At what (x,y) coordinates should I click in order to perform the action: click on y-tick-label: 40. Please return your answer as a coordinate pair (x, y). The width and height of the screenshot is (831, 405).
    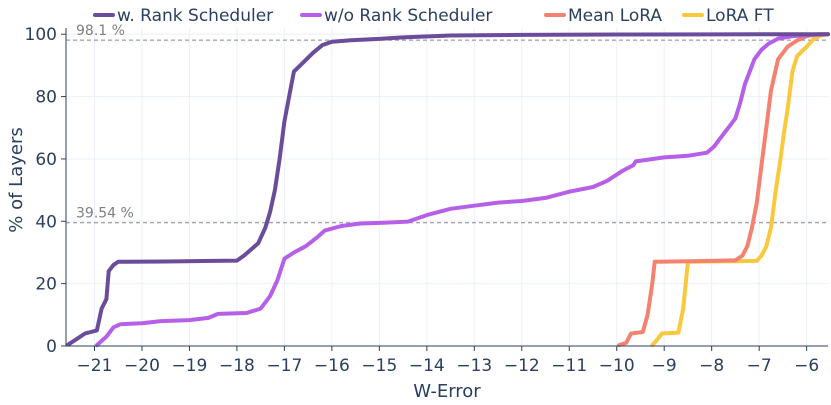
    Looking at the image, I should click on (46, 222).